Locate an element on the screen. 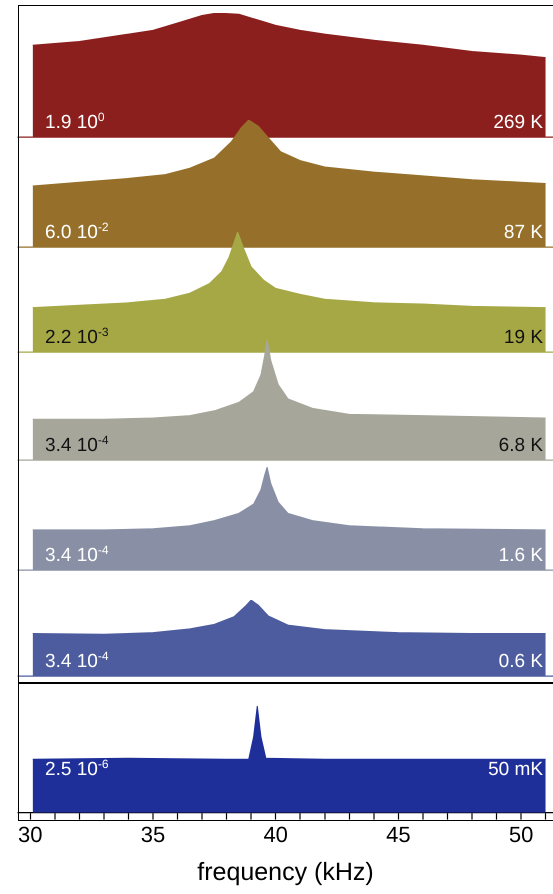  x-tick-label: 45 is located at coordinates (398, 834).